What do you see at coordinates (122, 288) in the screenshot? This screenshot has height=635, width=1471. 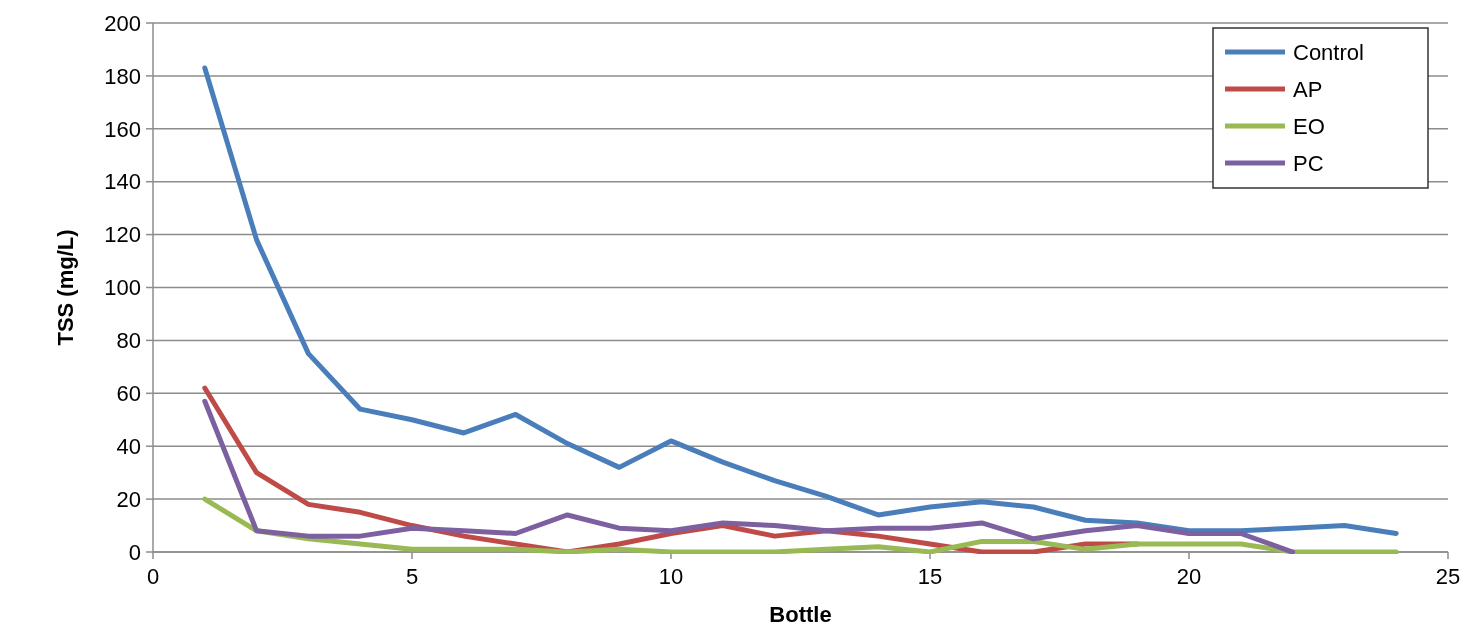 I see `y-tick-label: 100` at bounding box center [122, 288].